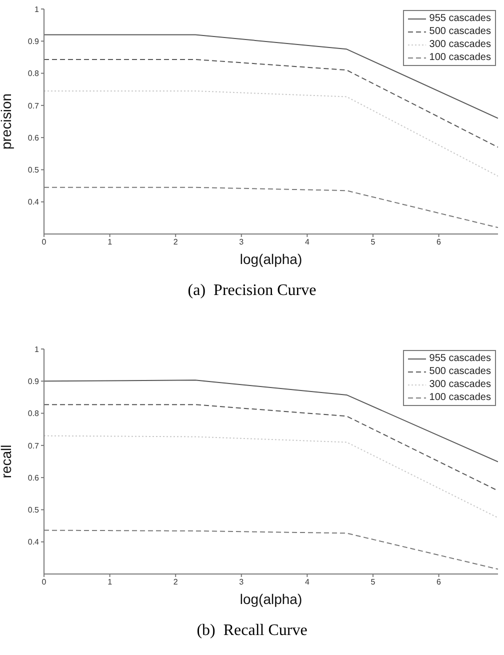 Image resolution: width=504 pixels, height=655 pixels. I want to click on text: (a) Precision Curve, so click(252, 291).